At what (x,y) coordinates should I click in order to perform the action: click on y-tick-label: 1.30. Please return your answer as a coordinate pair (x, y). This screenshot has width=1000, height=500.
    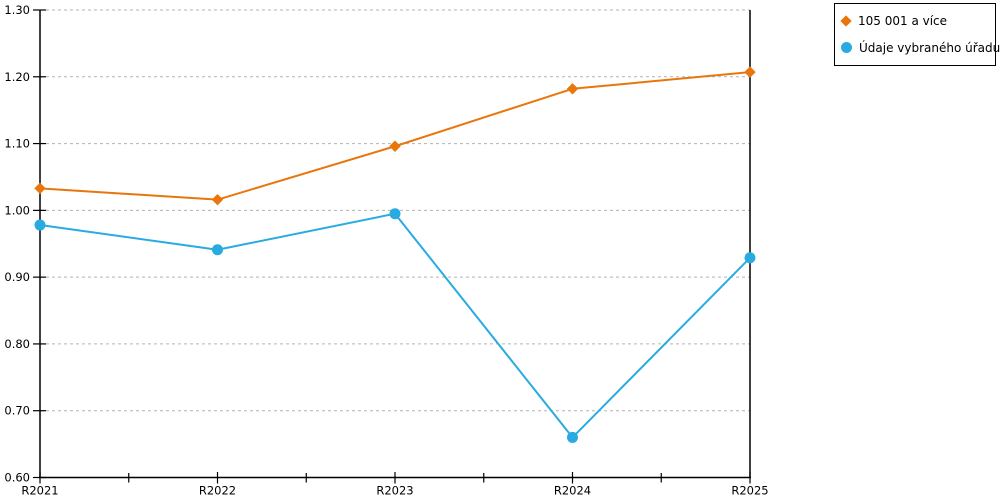
    Looking at the image, I should click on (17, 10).